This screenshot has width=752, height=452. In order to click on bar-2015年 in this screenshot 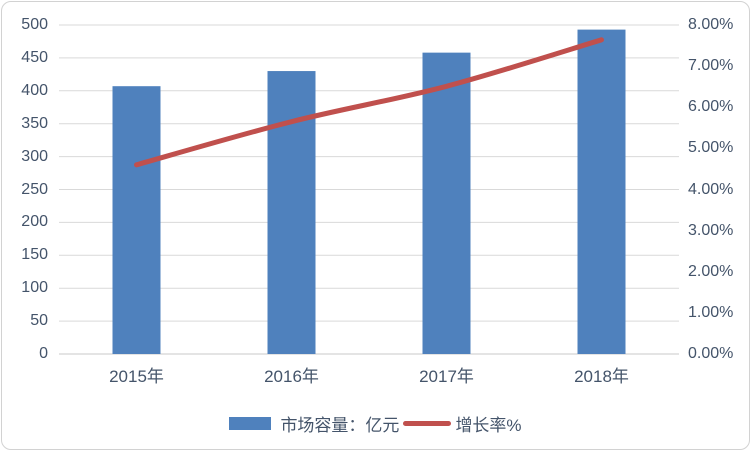, I will do `click(136, 220)`.